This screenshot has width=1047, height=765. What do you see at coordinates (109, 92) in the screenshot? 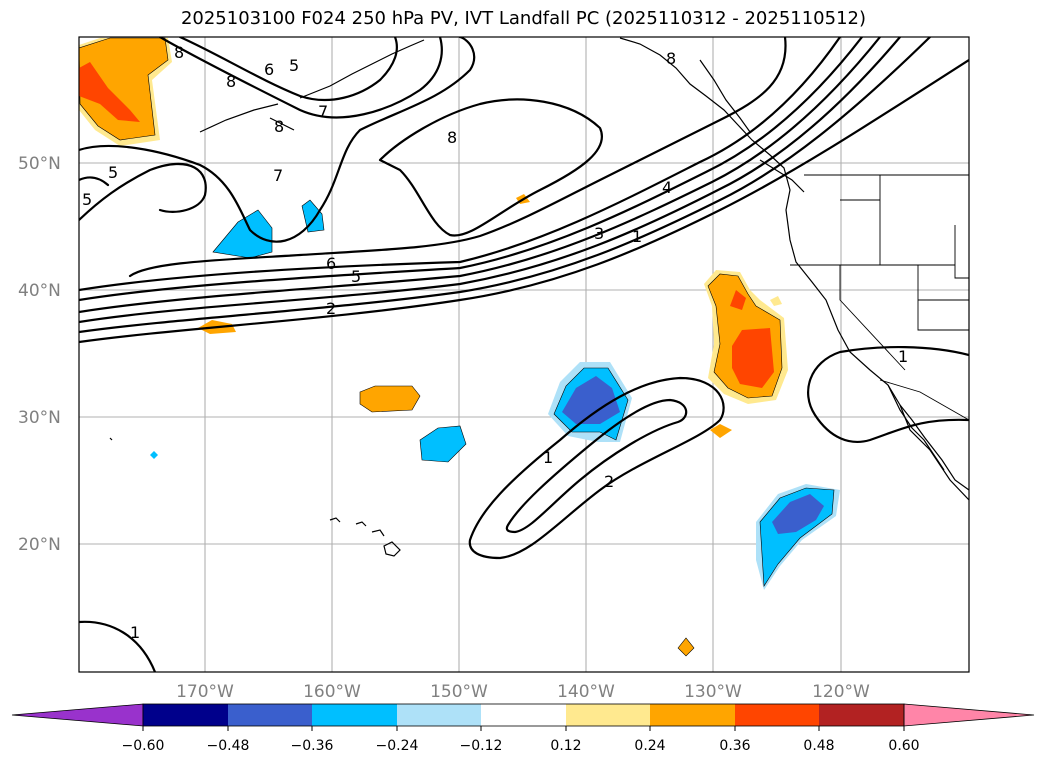
I see `shade-positive-nw-core` at bounding box center [109, 92].